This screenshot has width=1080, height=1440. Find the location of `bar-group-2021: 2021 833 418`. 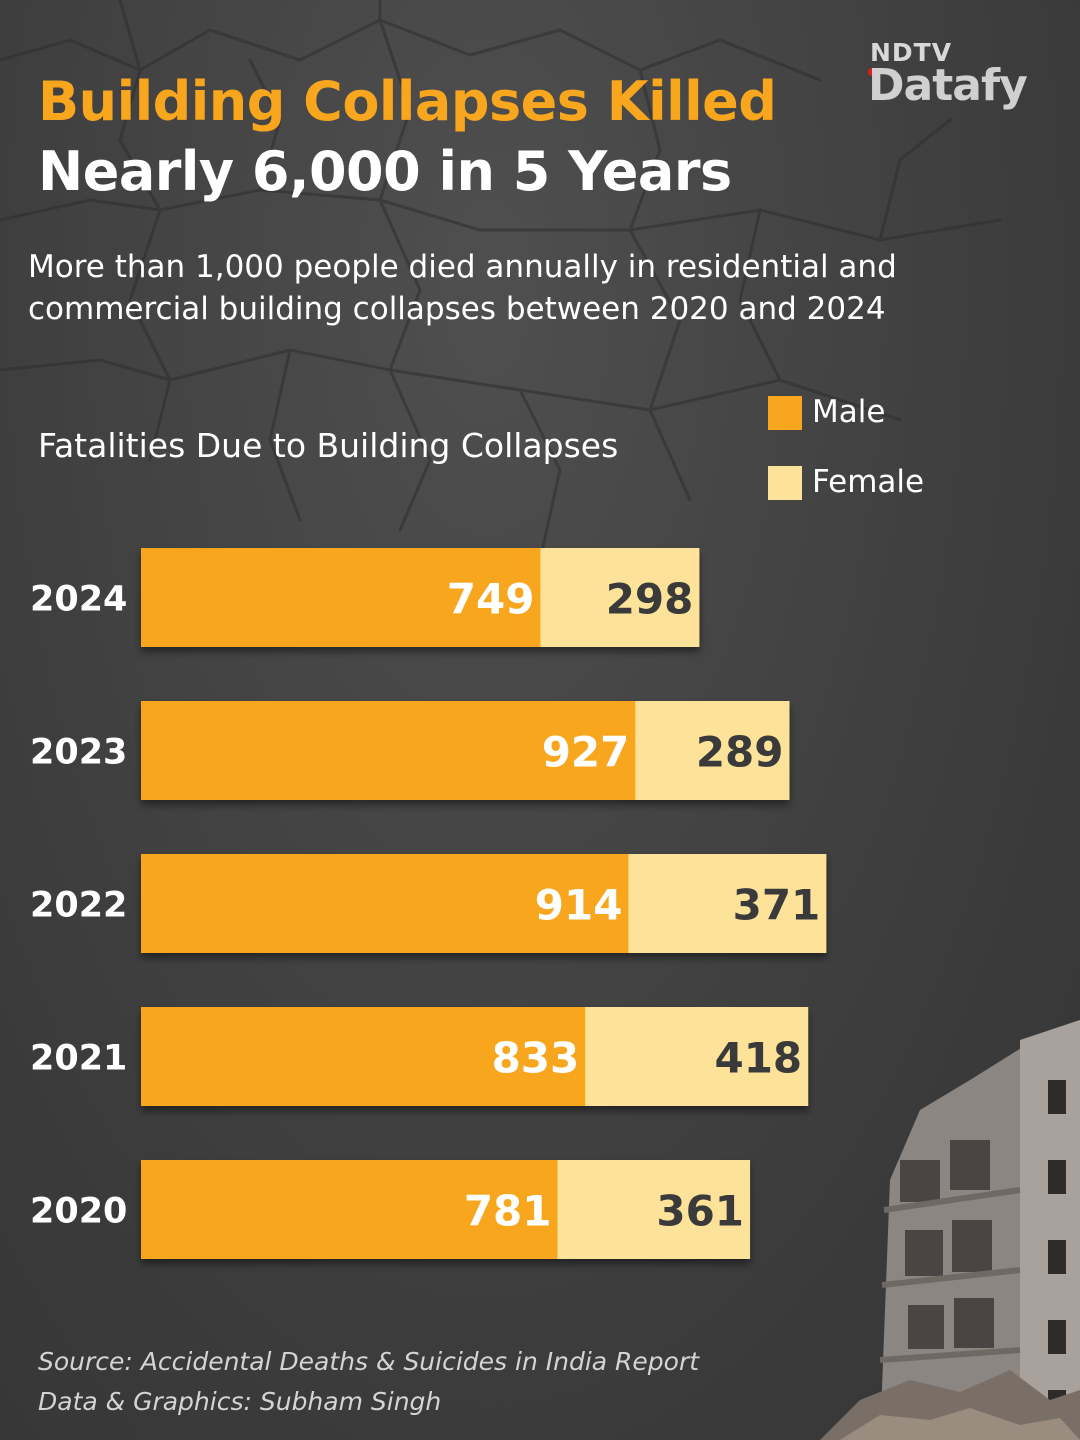

bar-group-2021: 2021 833 418 is located at coordinates (419, 1056).